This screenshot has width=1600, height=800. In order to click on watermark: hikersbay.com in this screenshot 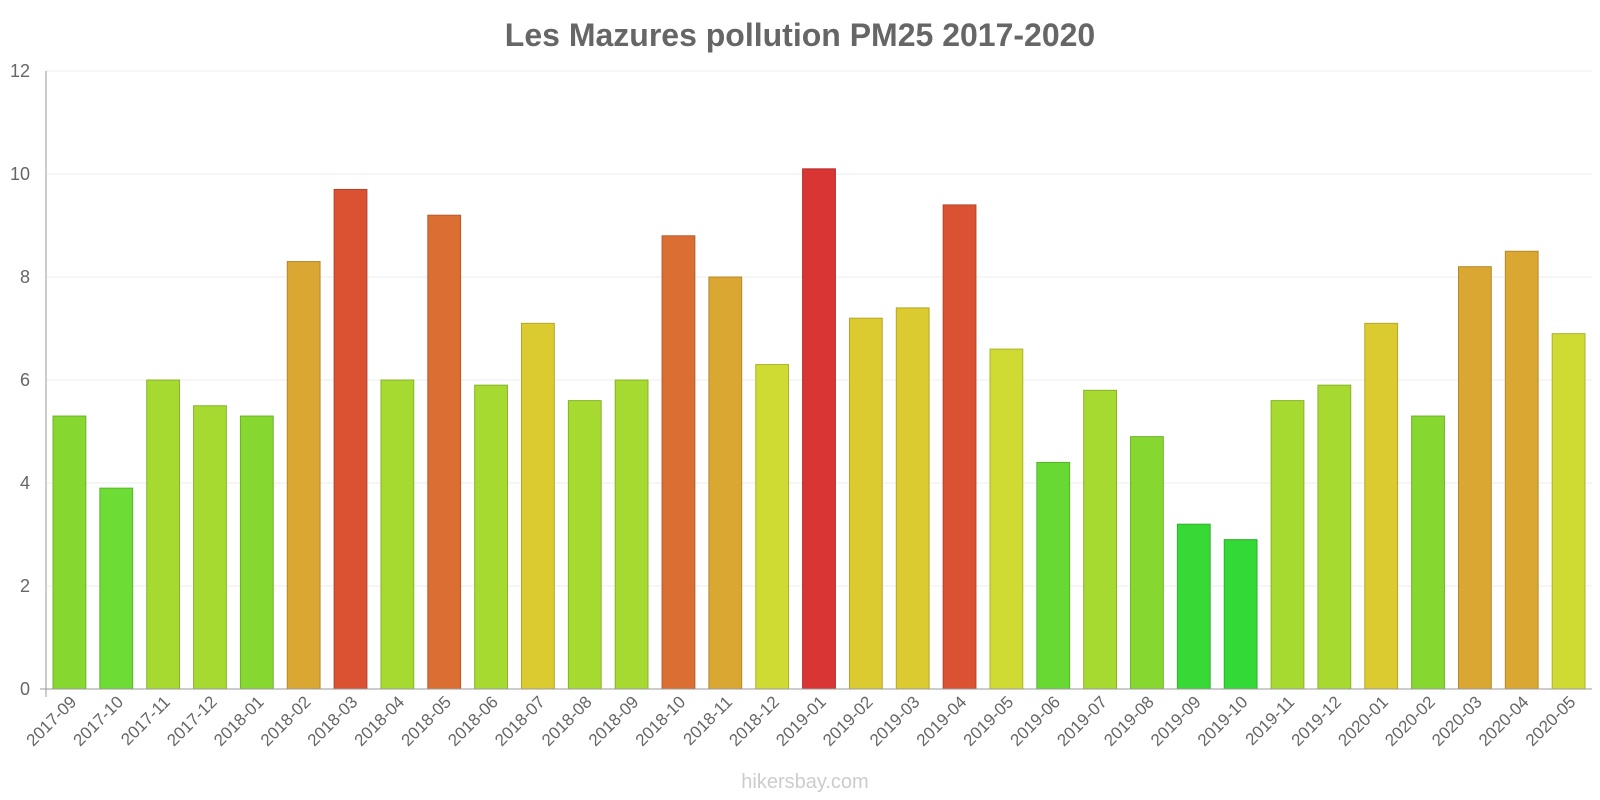, I will do `click(804, 782)`.